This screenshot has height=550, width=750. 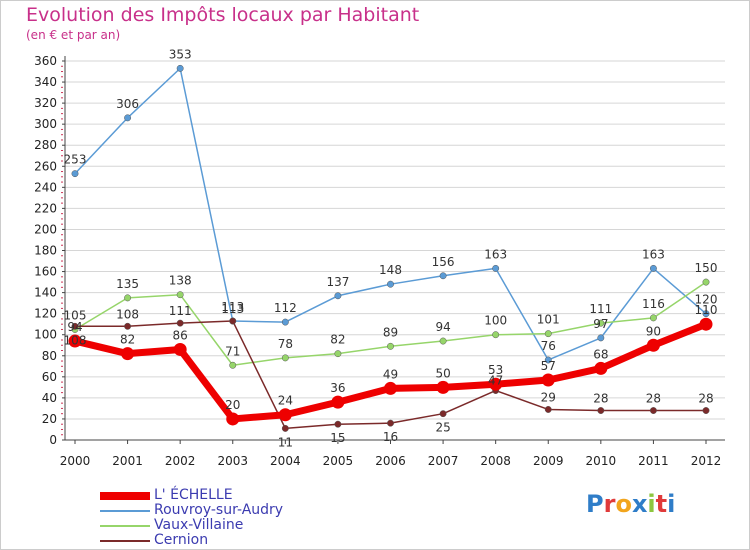 I want to click on data-label: 94, so click(x=442, y=327).